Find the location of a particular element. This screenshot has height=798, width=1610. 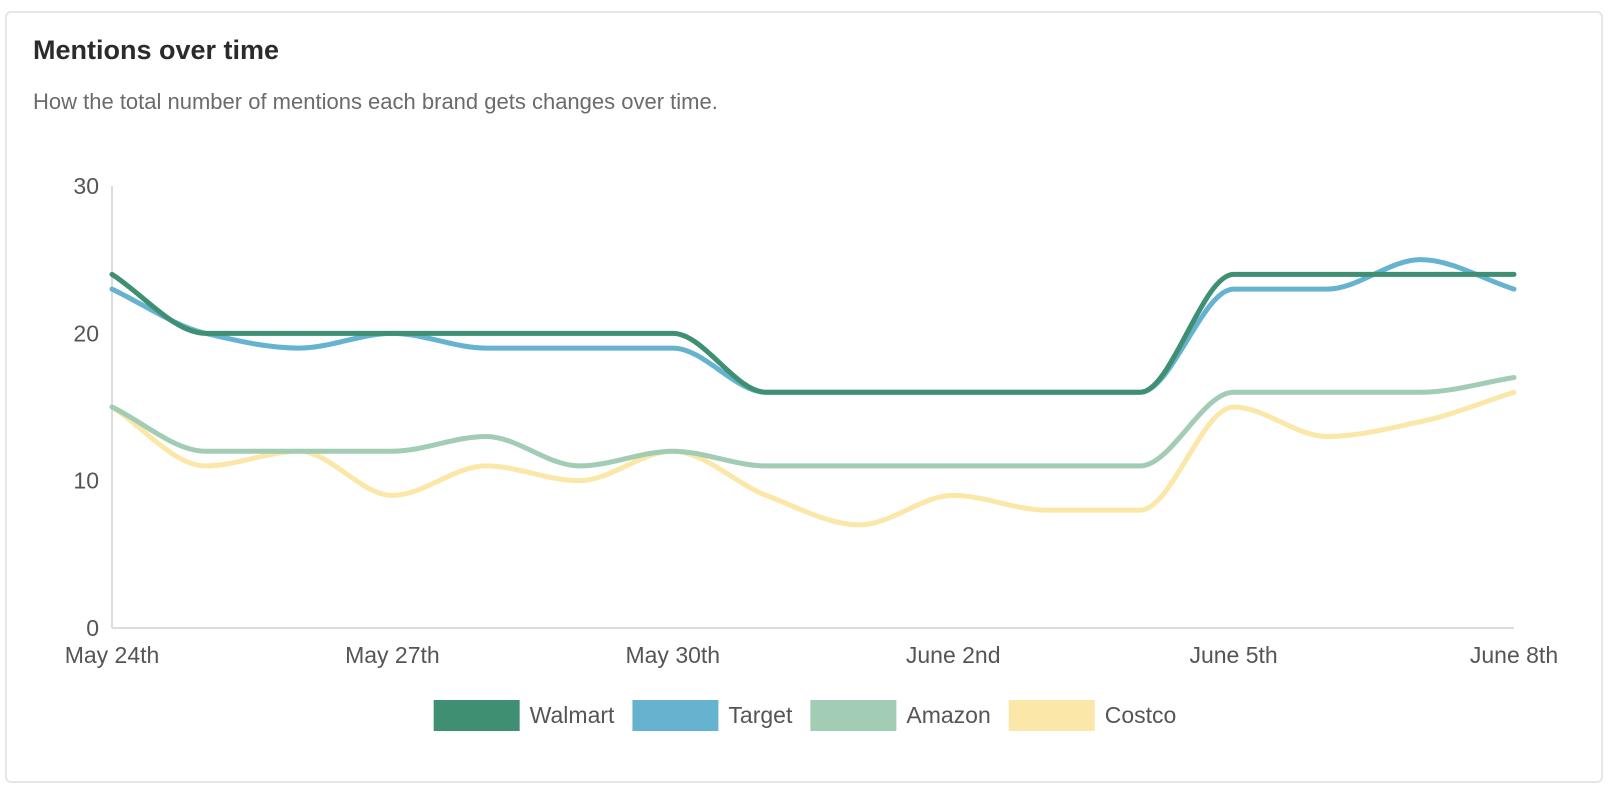

legend-label: Walmart is located at coordinates (572, 715).